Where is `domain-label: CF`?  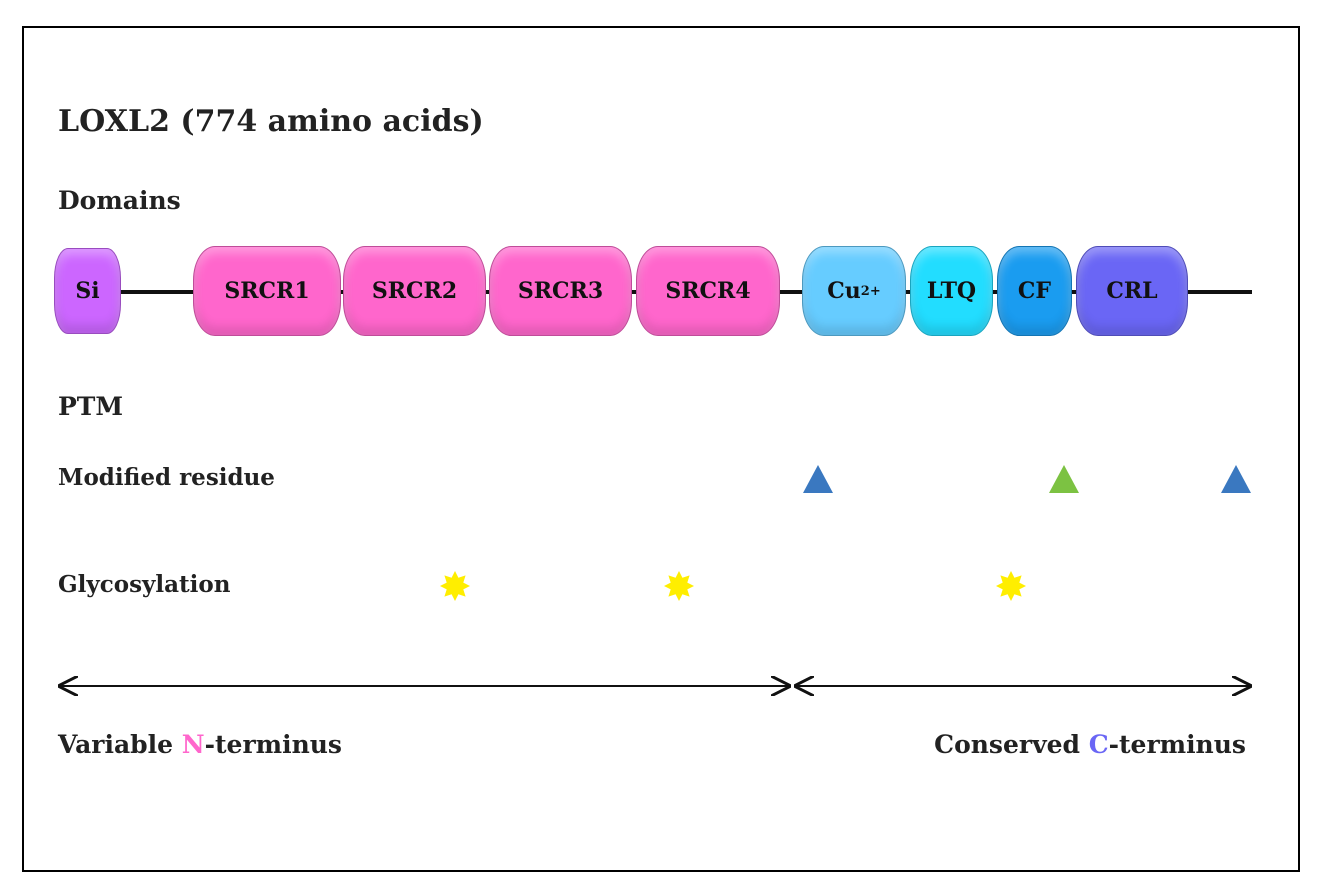 domain-label: CF is located at coordinates (1034, 291).